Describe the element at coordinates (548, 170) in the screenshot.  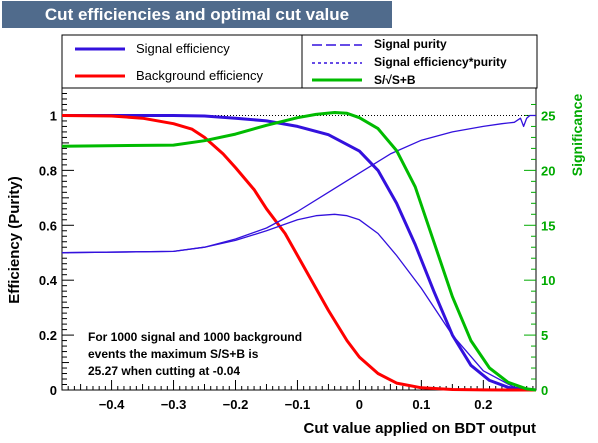
I see `y2-tick-label: 20` at that location.